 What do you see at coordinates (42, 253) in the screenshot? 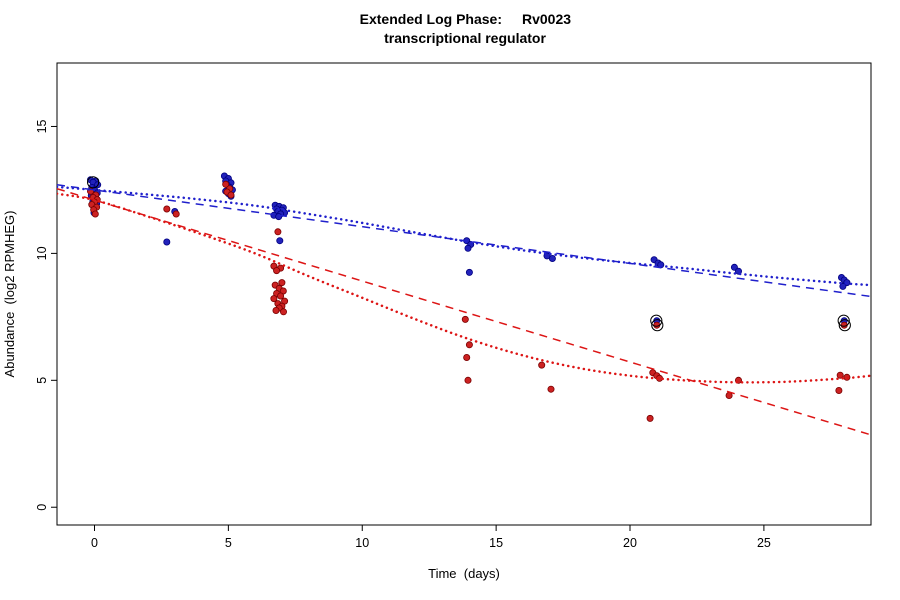
I see `y-tick-label: 10` at bounding box center [42, 253].